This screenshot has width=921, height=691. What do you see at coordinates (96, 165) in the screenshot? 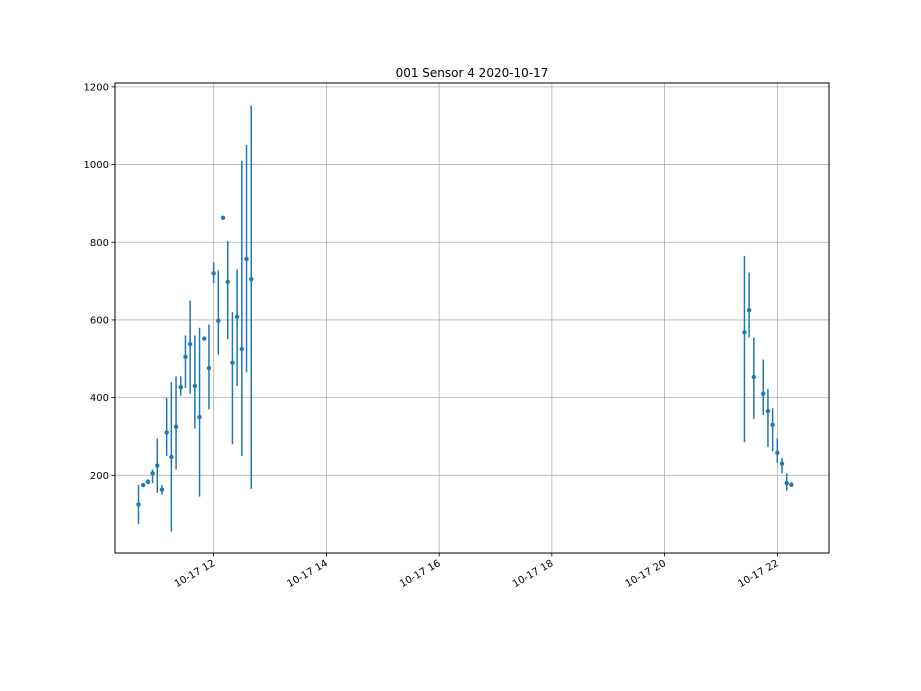
I see `y-tick-label: 1000` at bounding box center [96, 165].